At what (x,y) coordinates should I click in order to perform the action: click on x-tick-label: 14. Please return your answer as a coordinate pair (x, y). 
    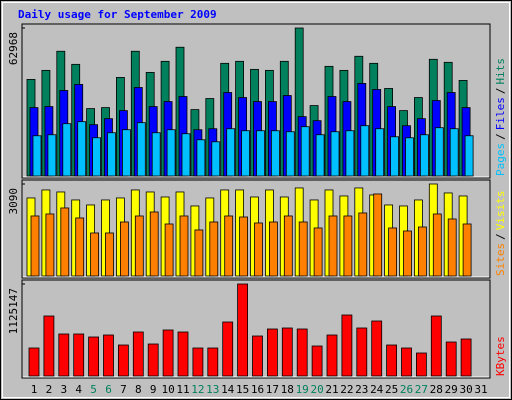
    Looking at the image, I should click on (228, 389).